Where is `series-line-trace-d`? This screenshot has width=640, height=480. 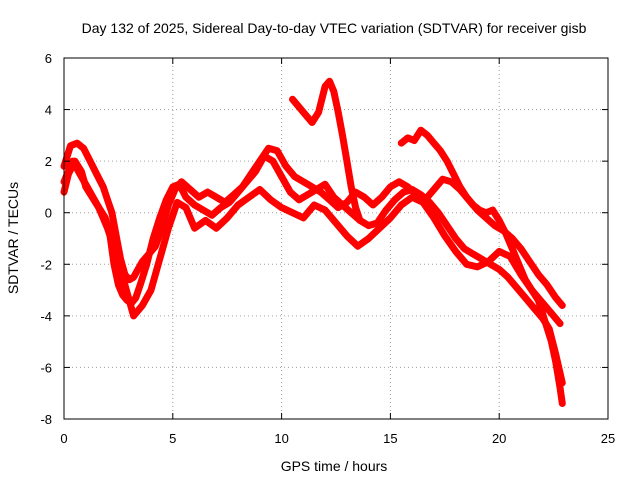 series-line-trace-d is located at coordinates (326, 150).